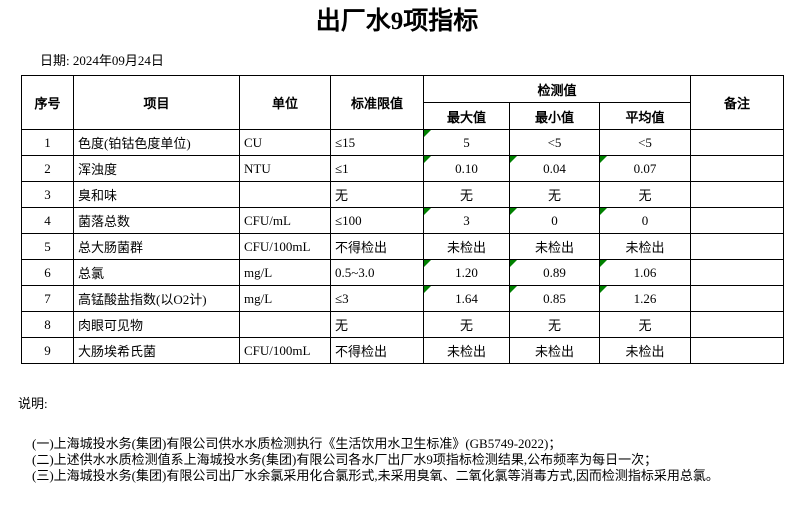 The image size is (794, 526). Describe the element at coordinates (47, 194) in the screenshot. I see `cell-no: 3` at that location.